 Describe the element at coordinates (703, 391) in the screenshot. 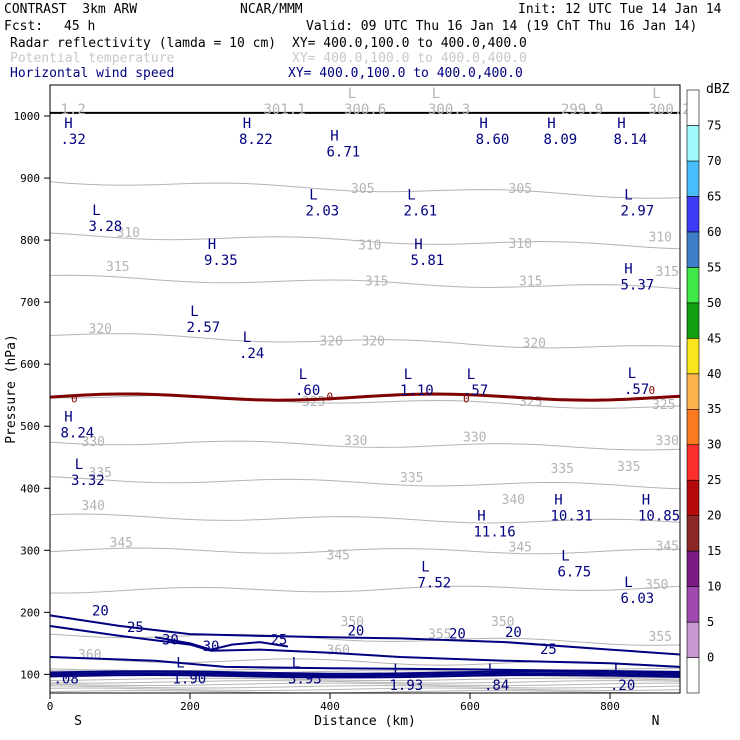

I see `colorbar: 0 5 10 15 20 25 30 35 40 45 50 55 60 65 70 75` at that location.